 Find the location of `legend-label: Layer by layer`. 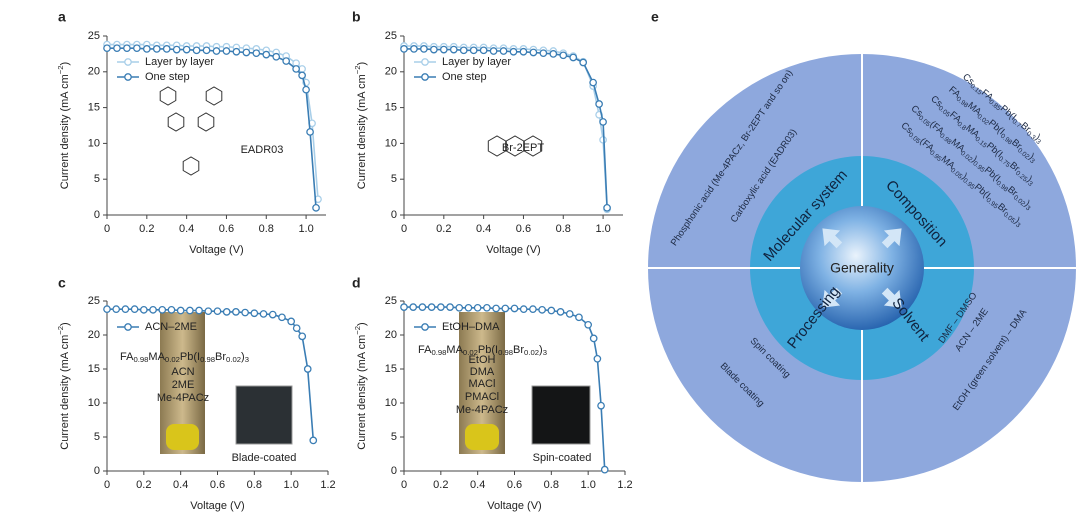

legend-label: Layer by layer is located at coordinates (476, 62).